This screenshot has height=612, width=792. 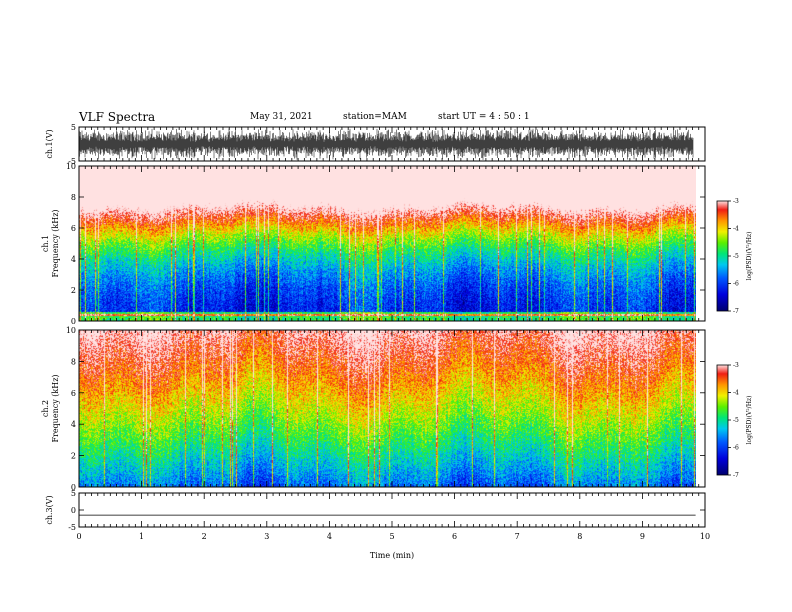 What do you see at coordinates (141, 536) in the screenshot?
I see `x-tick-label: 1` at bounding box center [141, 536].